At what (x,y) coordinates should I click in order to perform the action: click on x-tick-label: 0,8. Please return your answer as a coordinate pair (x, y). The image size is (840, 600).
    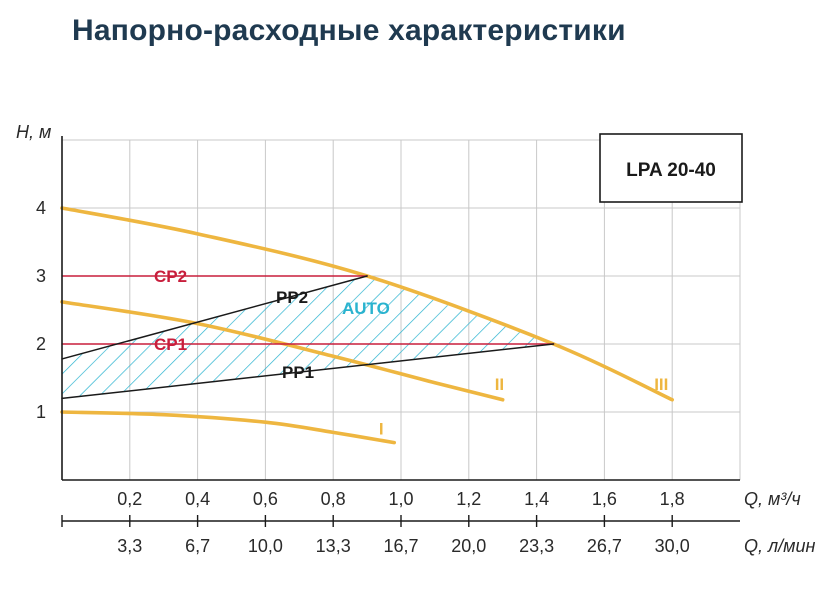
    Looking at the image, I should click on (333, 499).